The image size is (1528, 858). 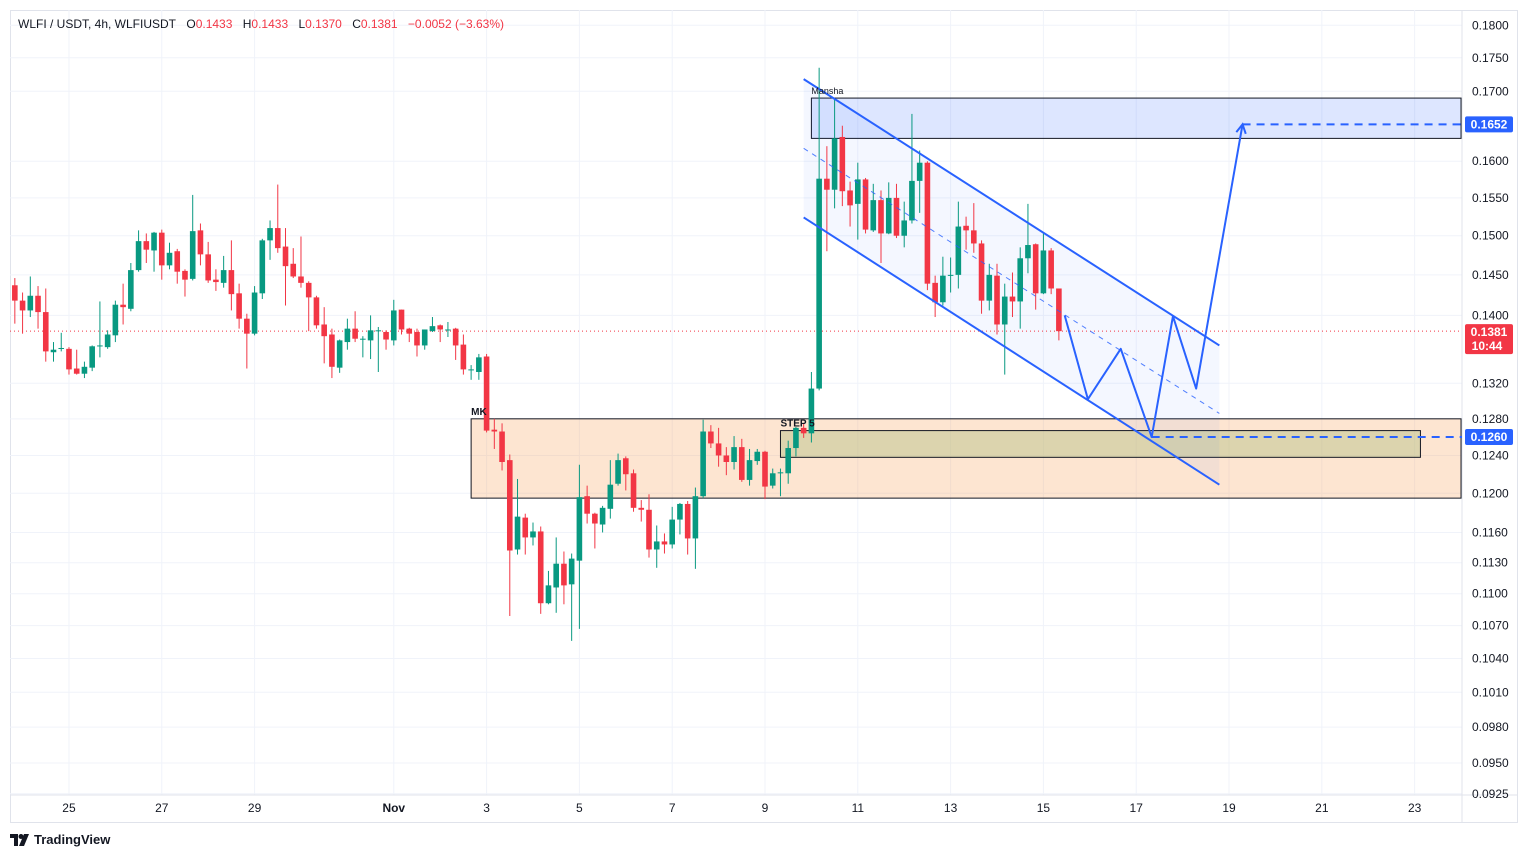 I want to click on channel-upper-line, so click(x=1011, y=212).